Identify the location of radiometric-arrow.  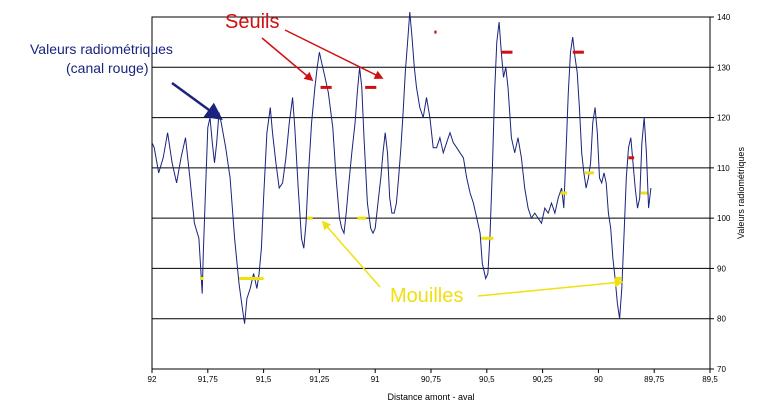
(197, 101).